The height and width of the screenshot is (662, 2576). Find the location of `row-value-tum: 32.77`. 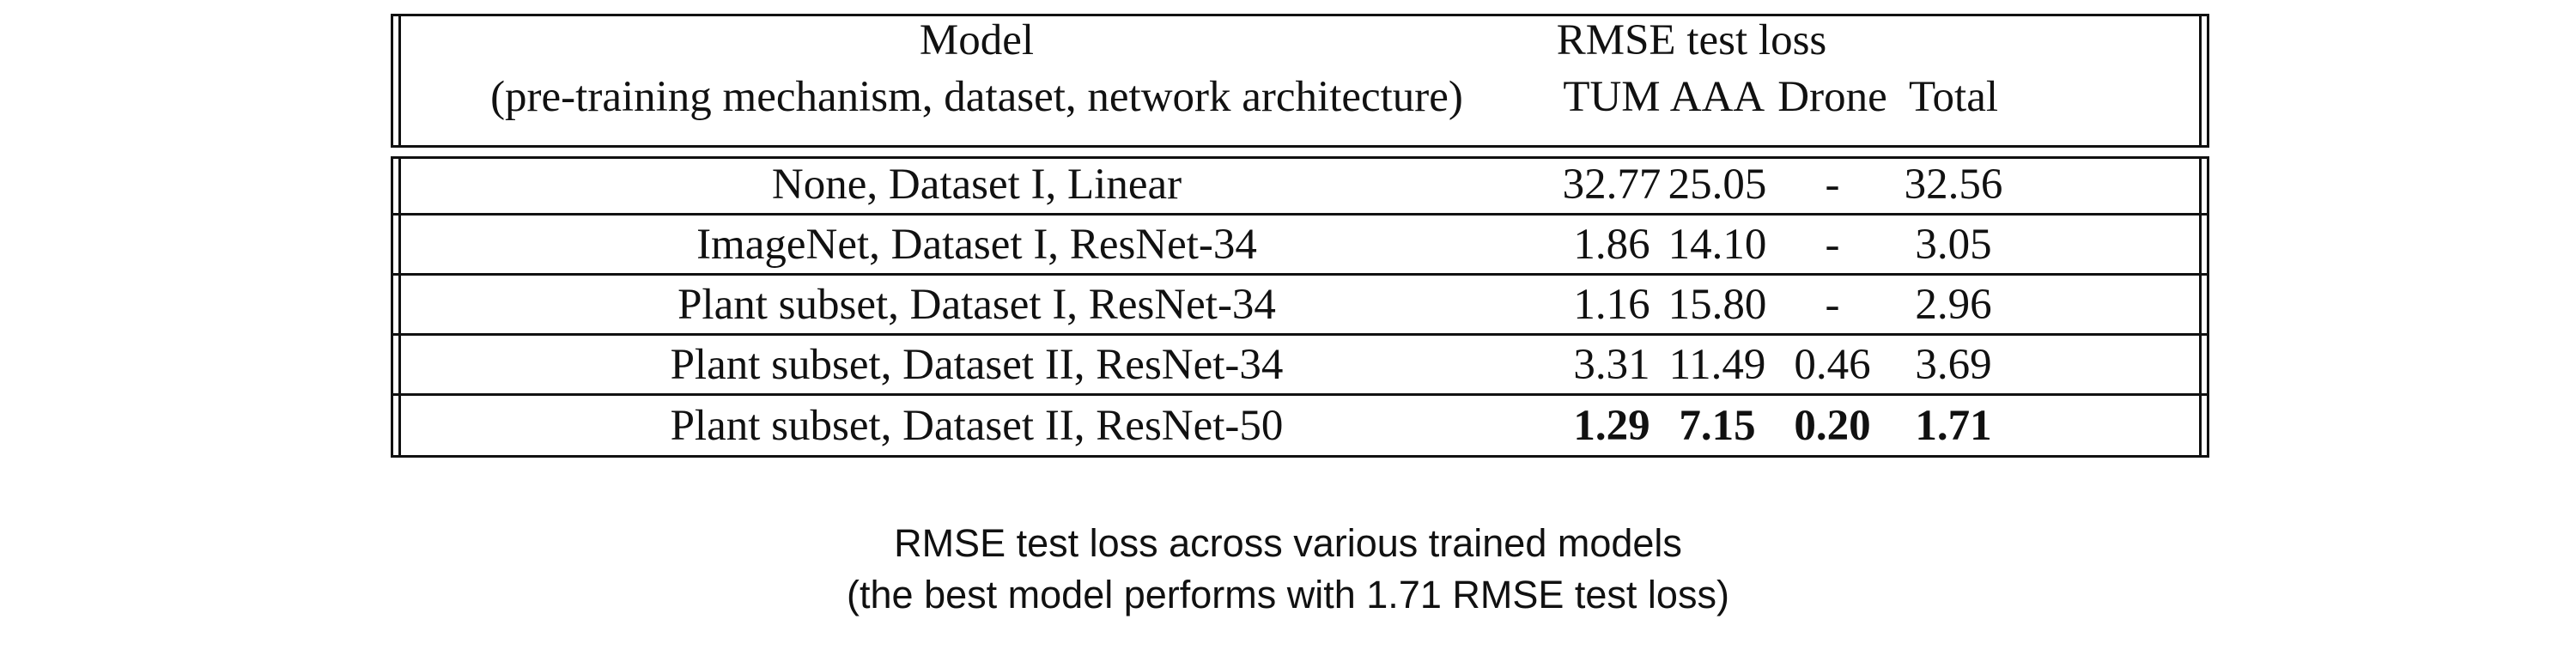

row-value-tum: 32.77 is located at coordinates (1612, 185).